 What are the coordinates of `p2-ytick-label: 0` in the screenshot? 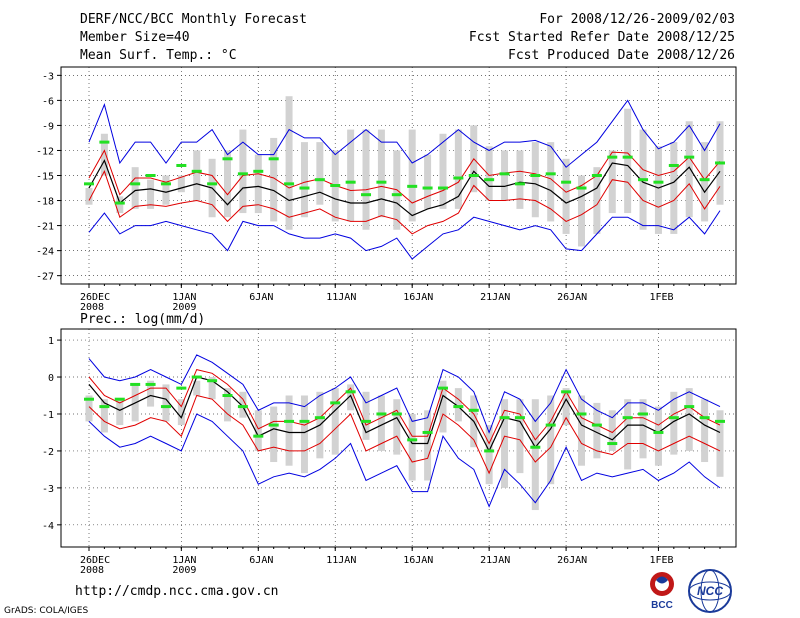 It's located at (51, 378).